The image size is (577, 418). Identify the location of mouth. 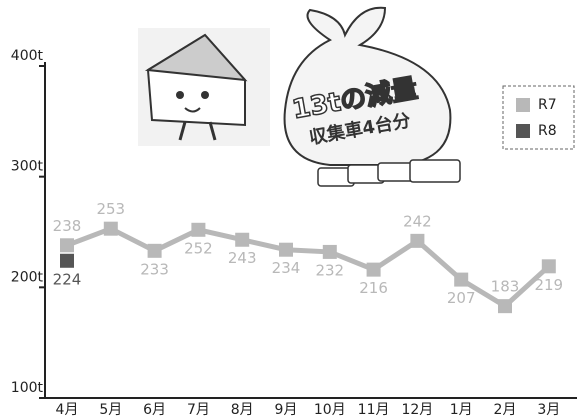
(192, 110).